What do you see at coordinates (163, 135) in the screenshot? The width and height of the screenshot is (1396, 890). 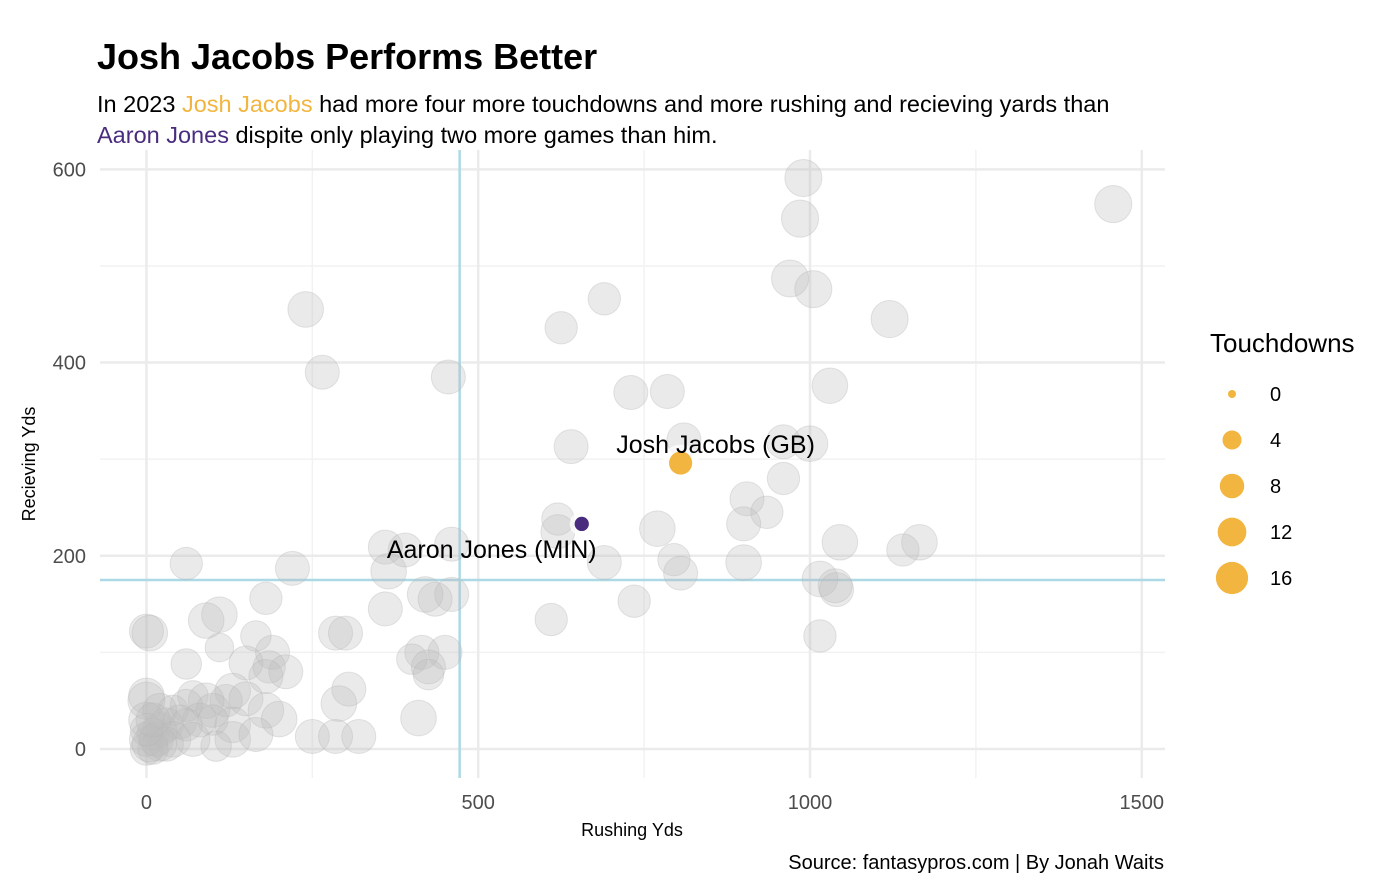 I see `subtitle-player-aaron-jones: Aaron Jones` at bounding box center [163, 135].